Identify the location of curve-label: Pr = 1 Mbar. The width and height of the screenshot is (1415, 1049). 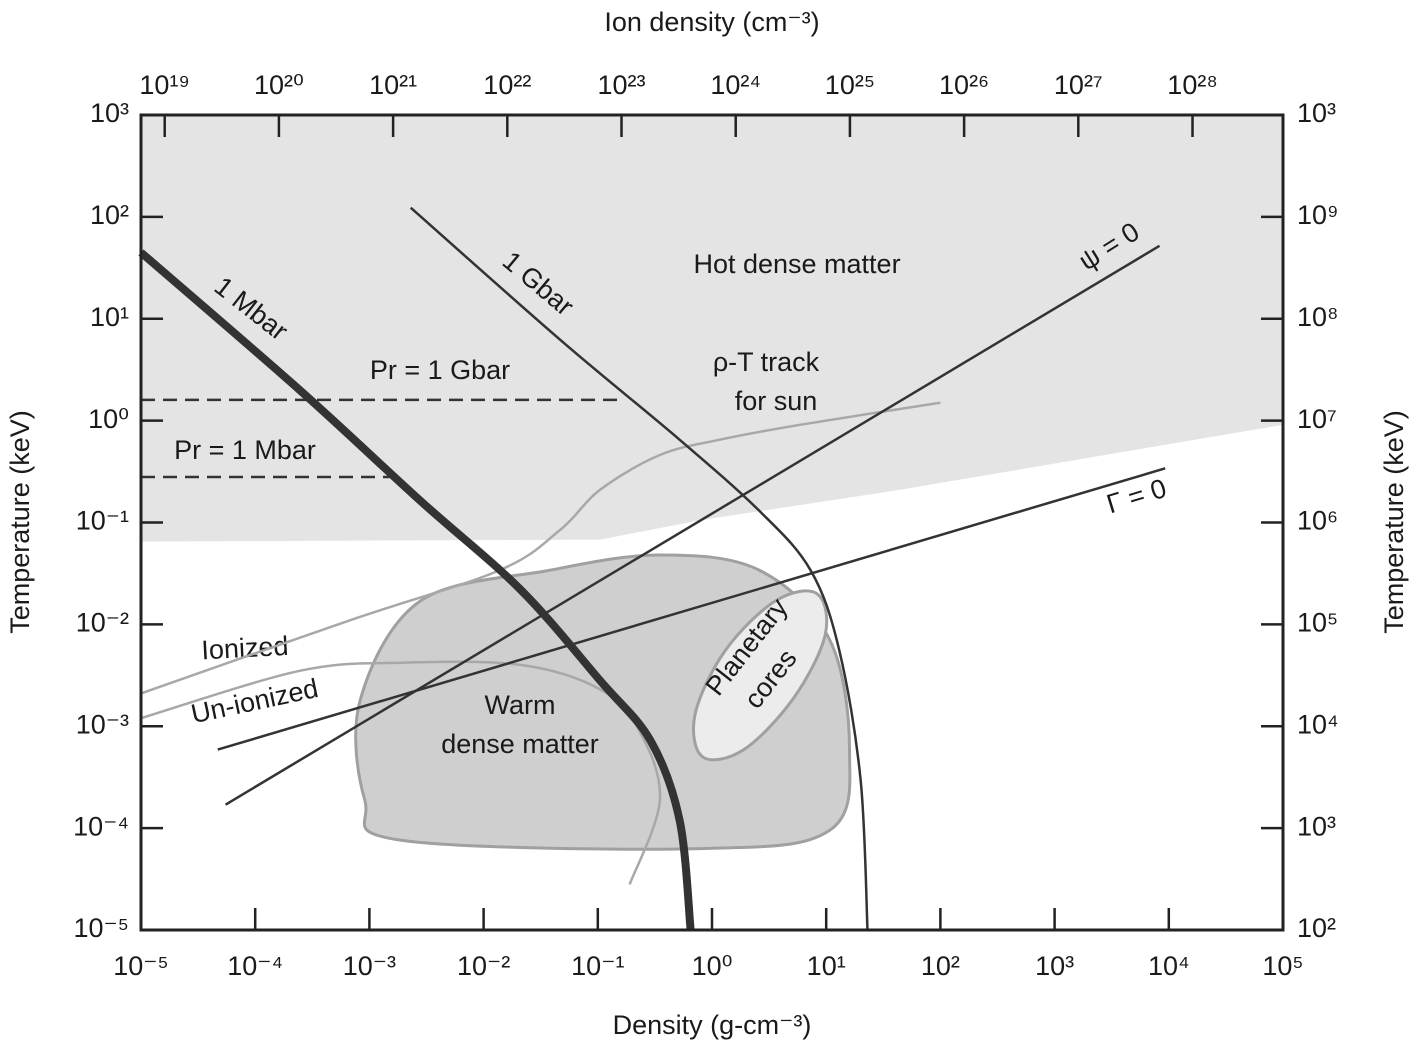
(245, 450).